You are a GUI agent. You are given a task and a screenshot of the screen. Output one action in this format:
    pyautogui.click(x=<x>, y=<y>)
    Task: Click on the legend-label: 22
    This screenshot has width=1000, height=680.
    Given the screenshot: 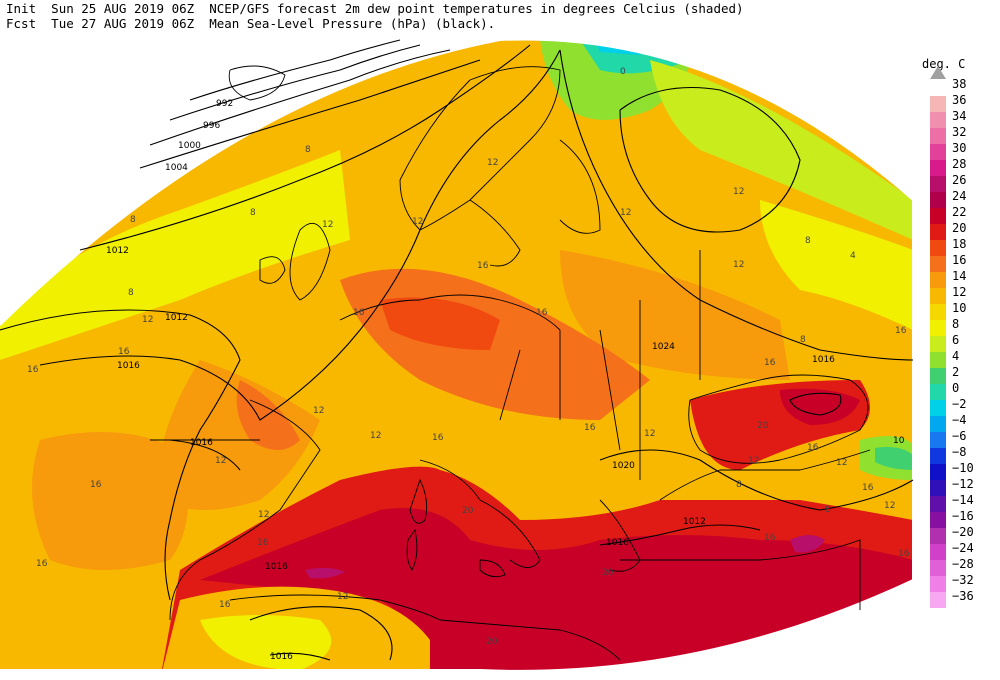 What is the action you would take?
    pyautogui.click(x=959, y=212)
    